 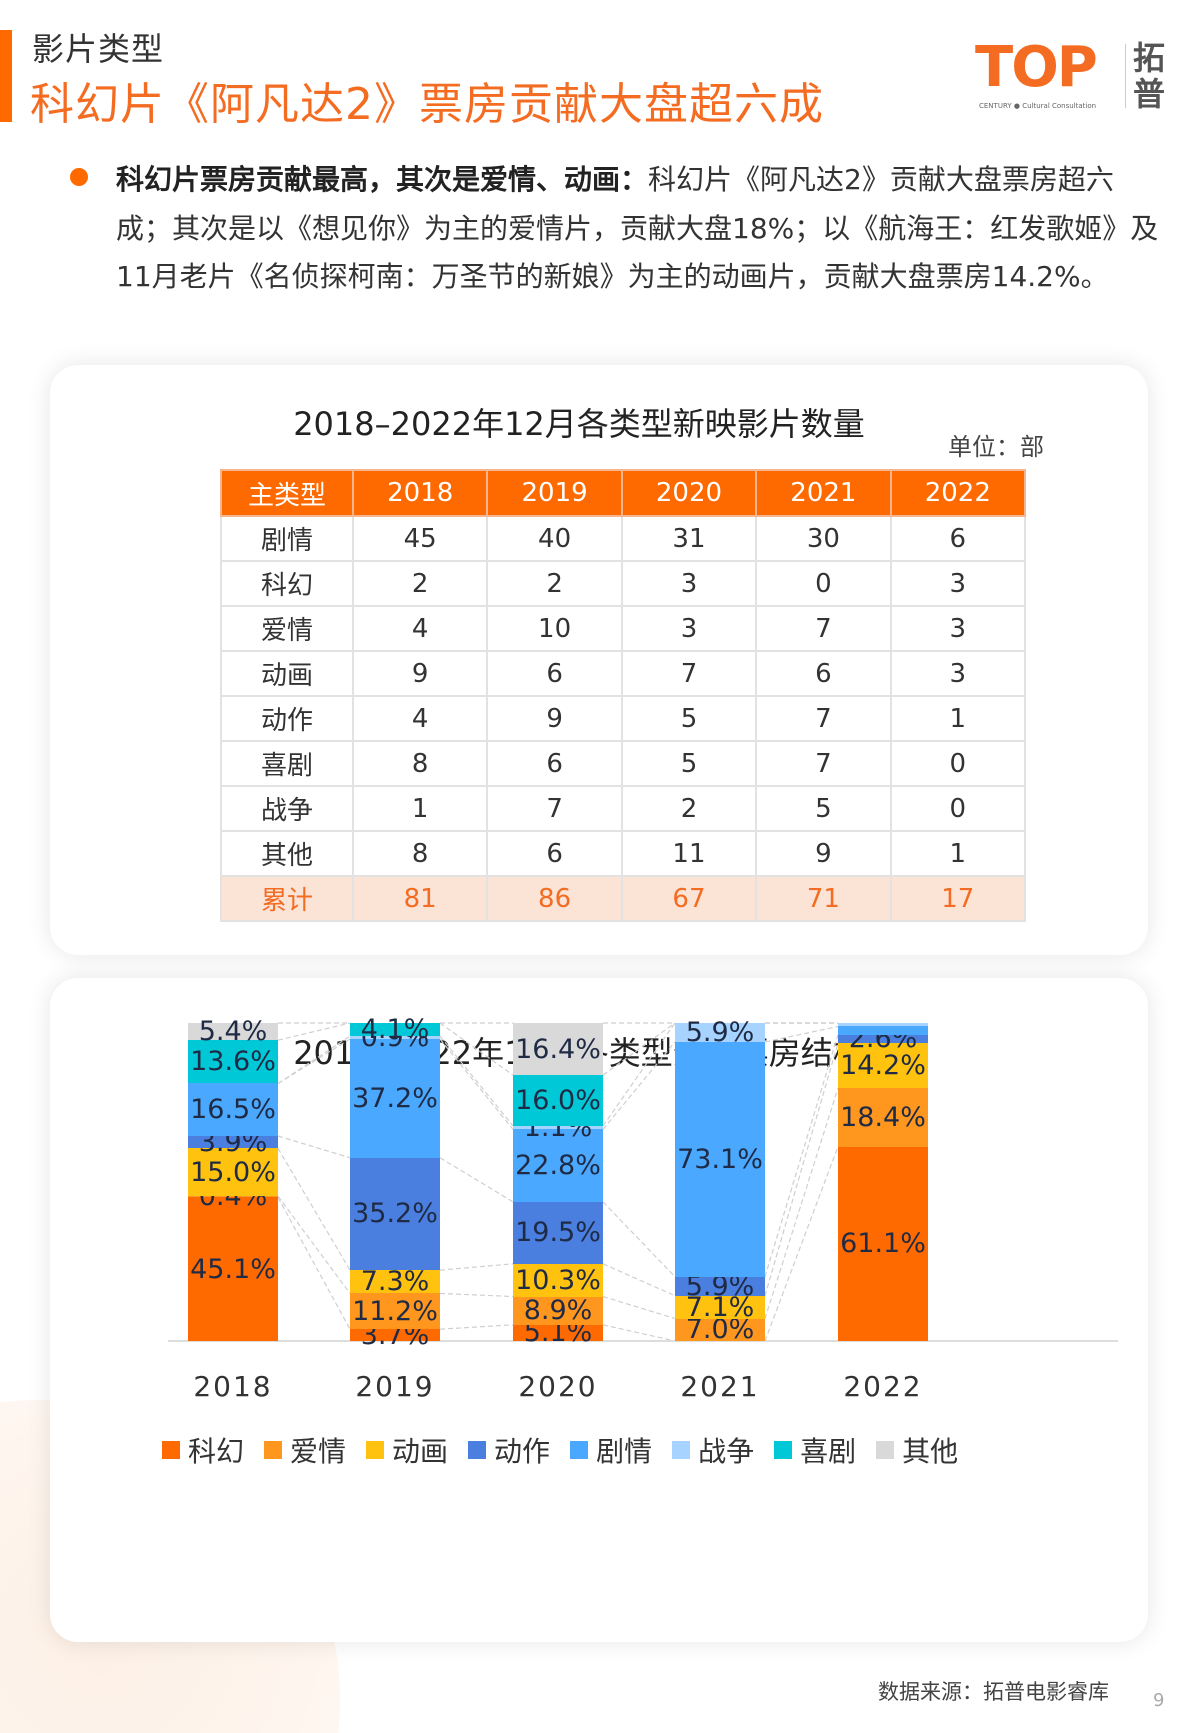 I want to click on segment-value-label: 16.4%, so click(x=558, y=1049).